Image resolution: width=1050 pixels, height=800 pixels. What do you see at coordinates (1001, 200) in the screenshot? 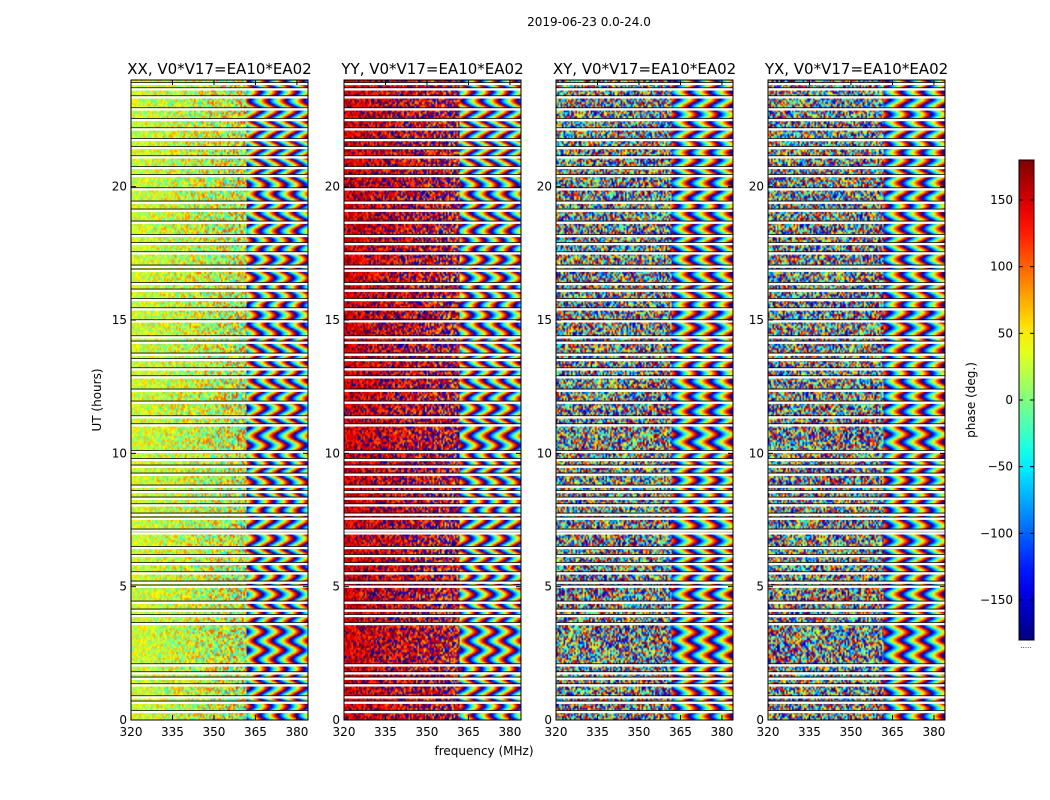
I see `colorbar-tick-label: 150` at bounding box center [1001, 200].